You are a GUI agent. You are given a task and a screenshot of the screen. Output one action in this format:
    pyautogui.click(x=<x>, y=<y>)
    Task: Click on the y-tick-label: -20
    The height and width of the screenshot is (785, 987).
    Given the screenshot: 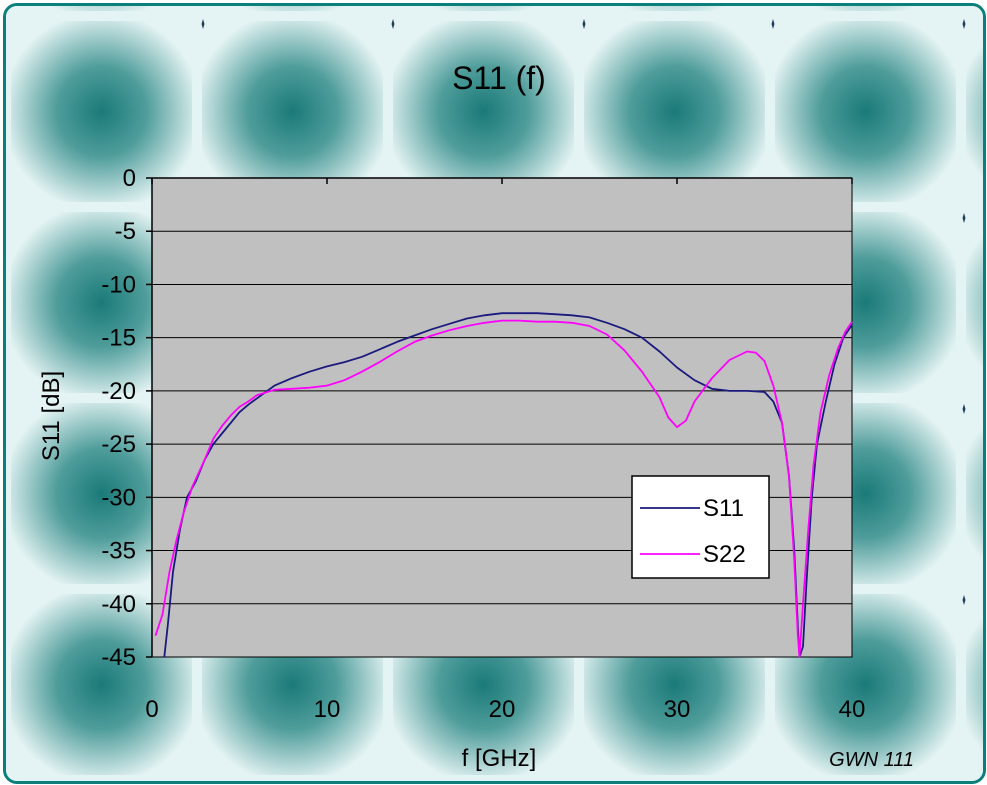 What is the action you would take?
    pyautogui.click(x=118, y=391)
    